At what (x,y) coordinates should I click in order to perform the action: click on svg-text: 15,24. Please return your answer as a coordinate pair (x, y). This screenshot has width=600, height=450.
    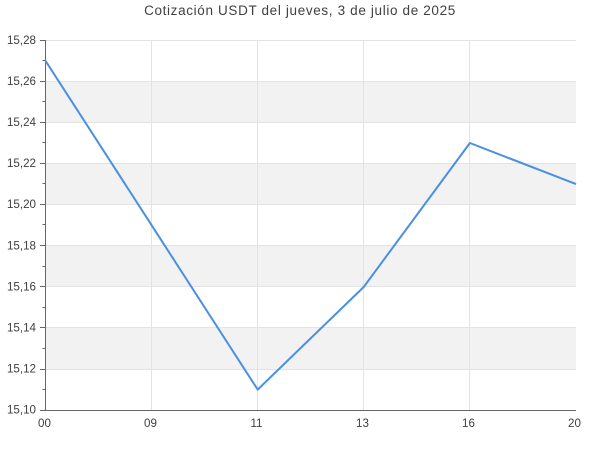
    Looking at the image, I should click on (22, 122).